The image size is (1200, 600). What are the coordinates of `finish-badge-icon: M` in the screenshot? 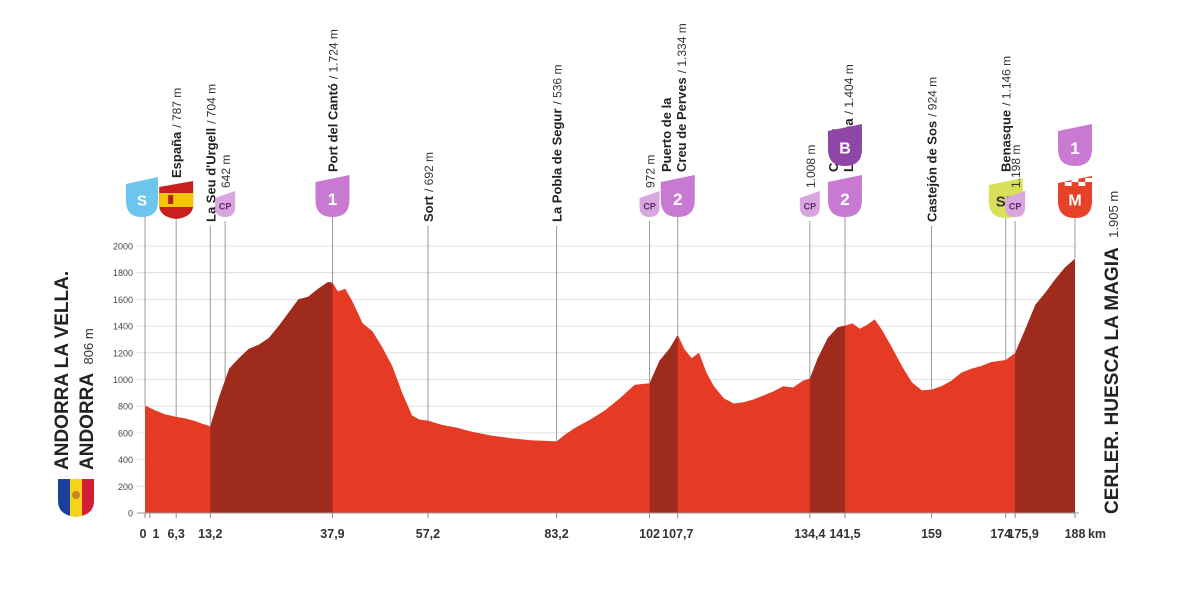 It's located at (1075, 197).